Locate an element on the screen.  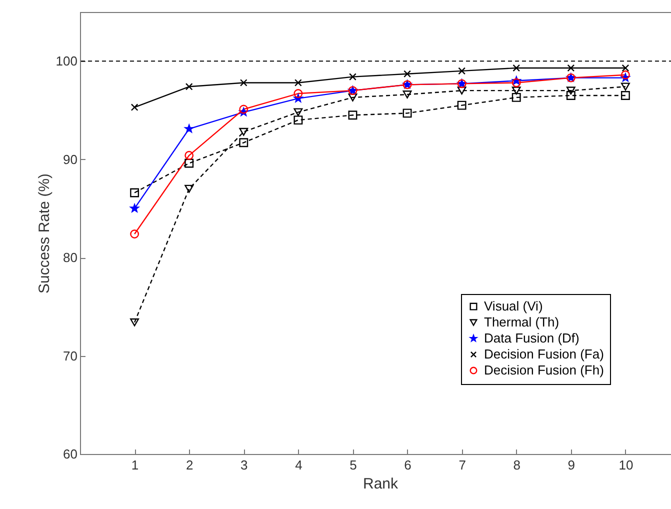
x-tick-label: 9 is located at coordinates (572, 465).